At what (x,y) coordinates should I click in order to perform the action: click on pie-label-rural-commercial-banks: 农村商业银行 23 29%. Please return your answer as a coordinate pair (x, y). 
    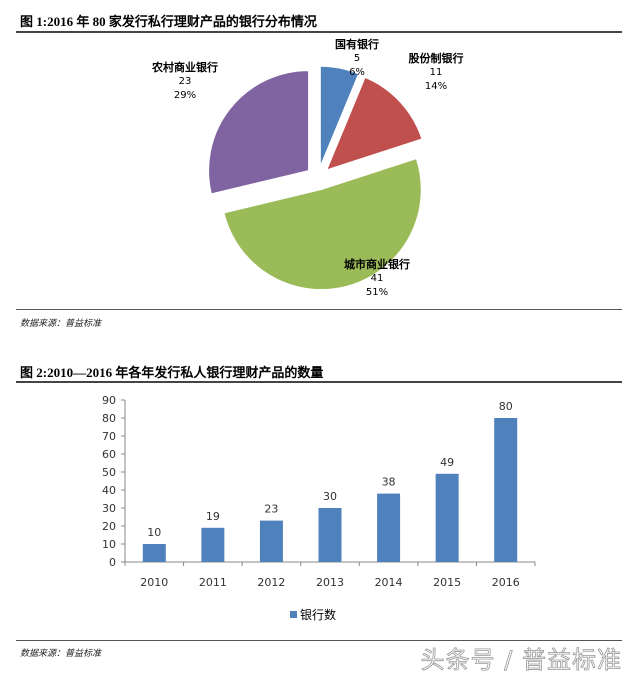
    Looking at the image, I should click on (185, 81).